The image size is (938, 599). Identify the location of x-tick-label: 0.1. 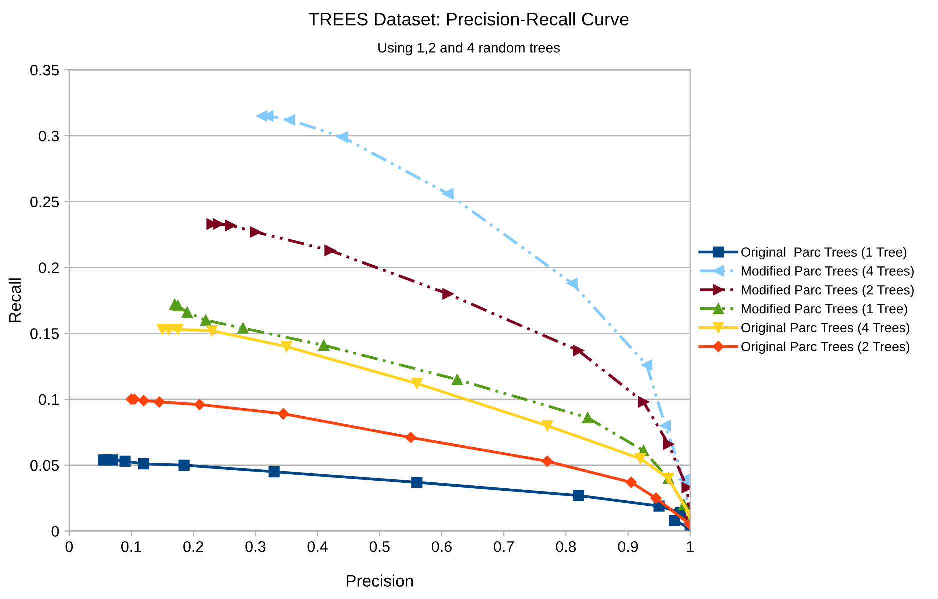
(131, 546).